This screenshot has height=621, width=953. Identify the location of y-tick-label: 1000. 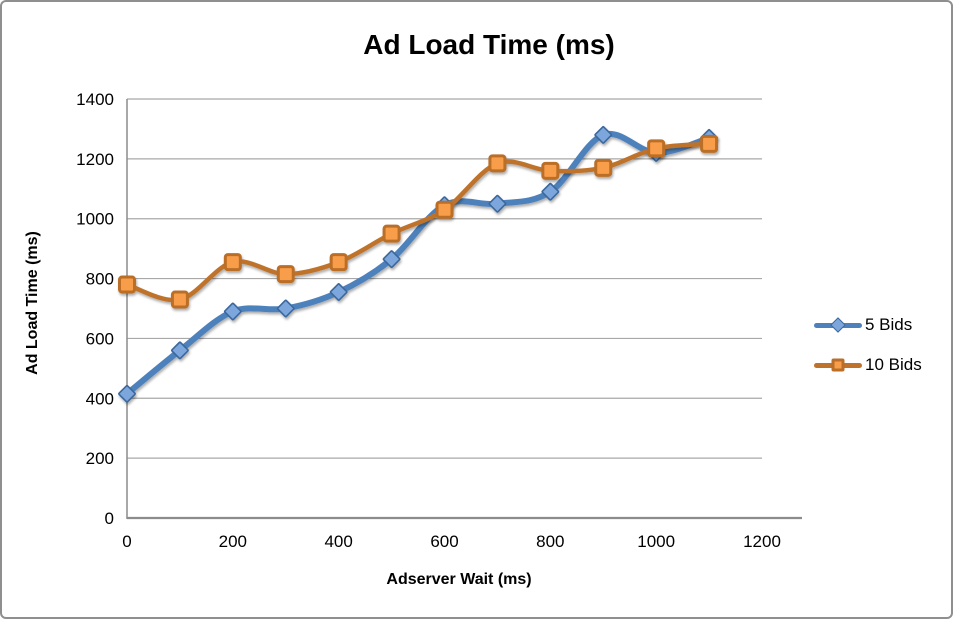
(95, 219).